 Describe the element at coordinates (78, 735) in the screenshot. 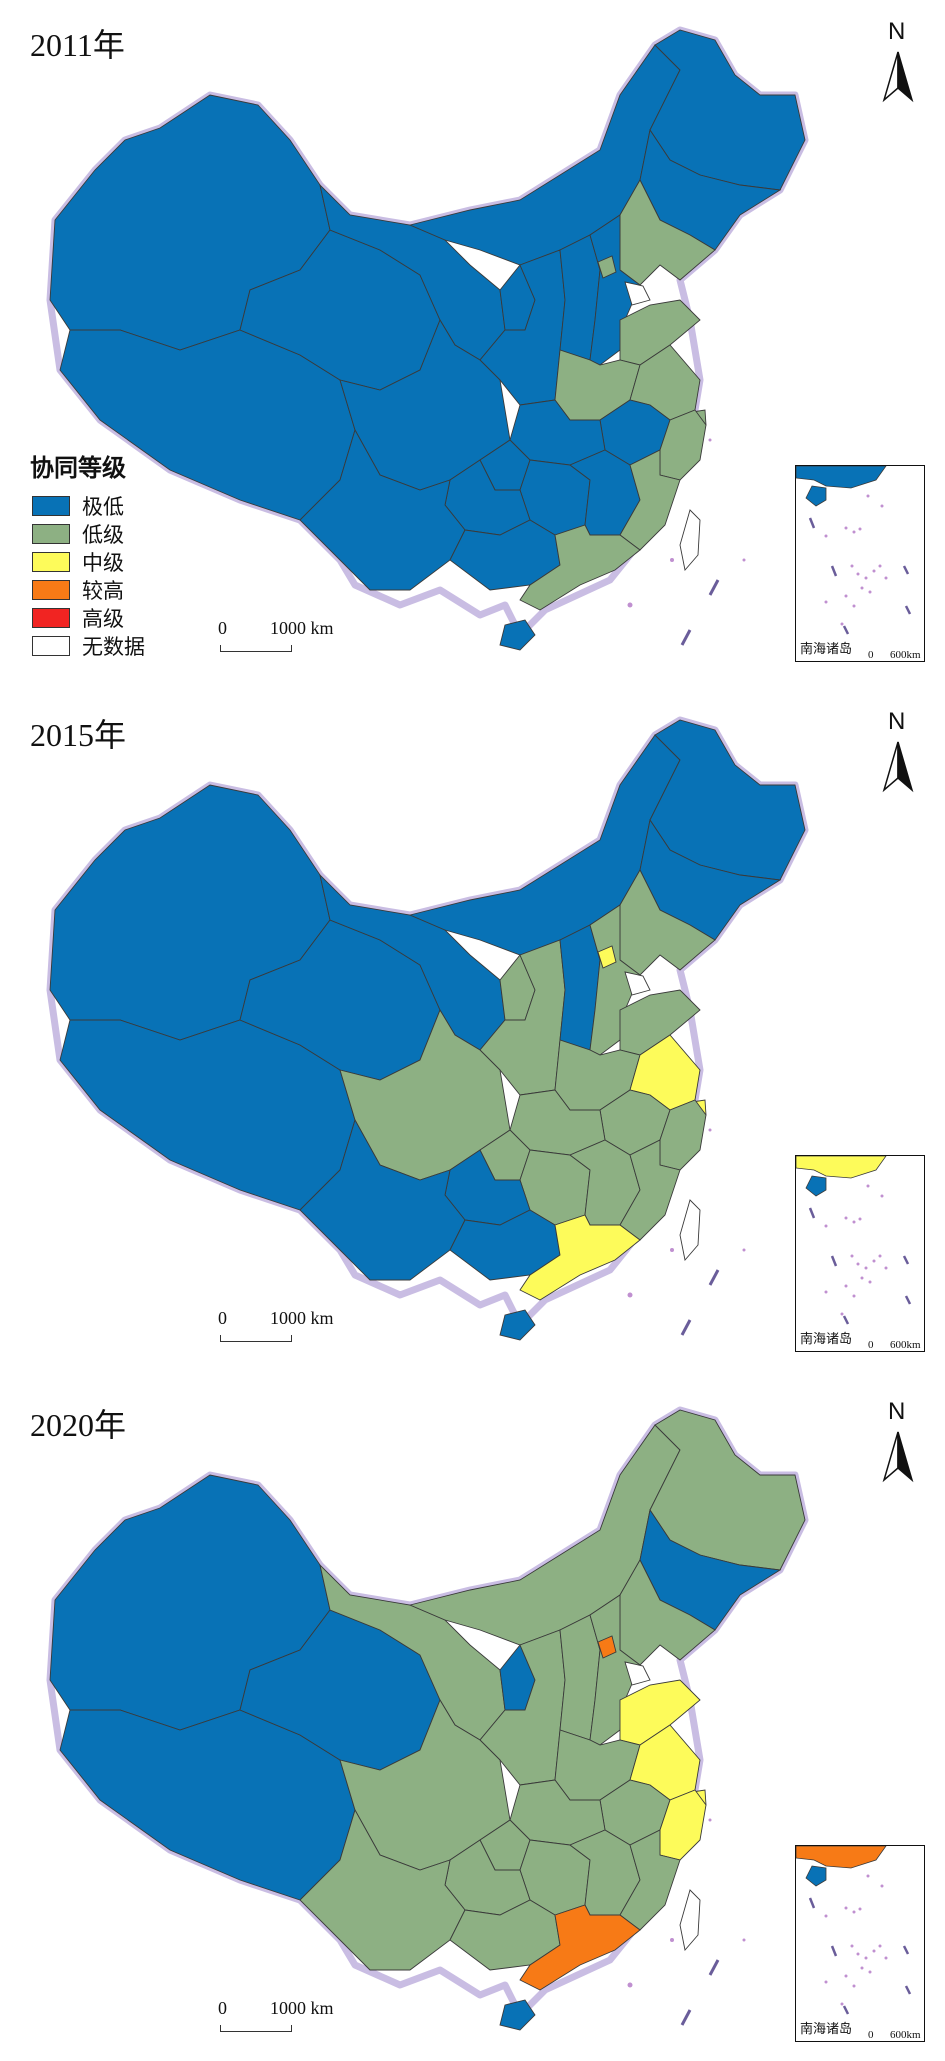

I see `panel-year-title: 2015年` at that location.